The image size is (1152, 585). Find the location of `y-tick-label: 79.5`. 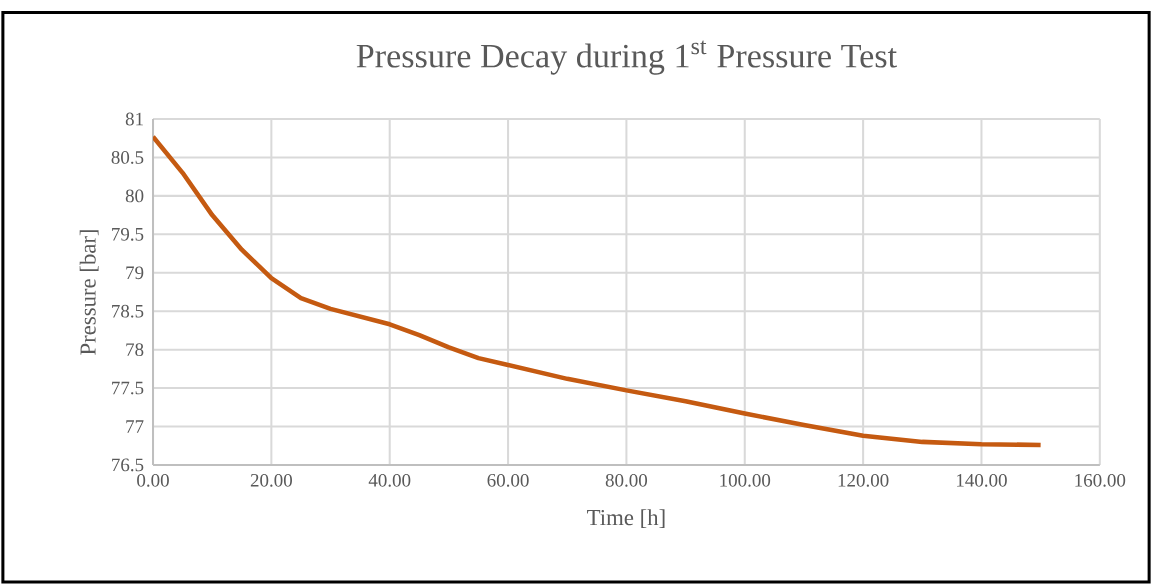

y-tick-label: 79.5 is located at coordinates (128, 234).